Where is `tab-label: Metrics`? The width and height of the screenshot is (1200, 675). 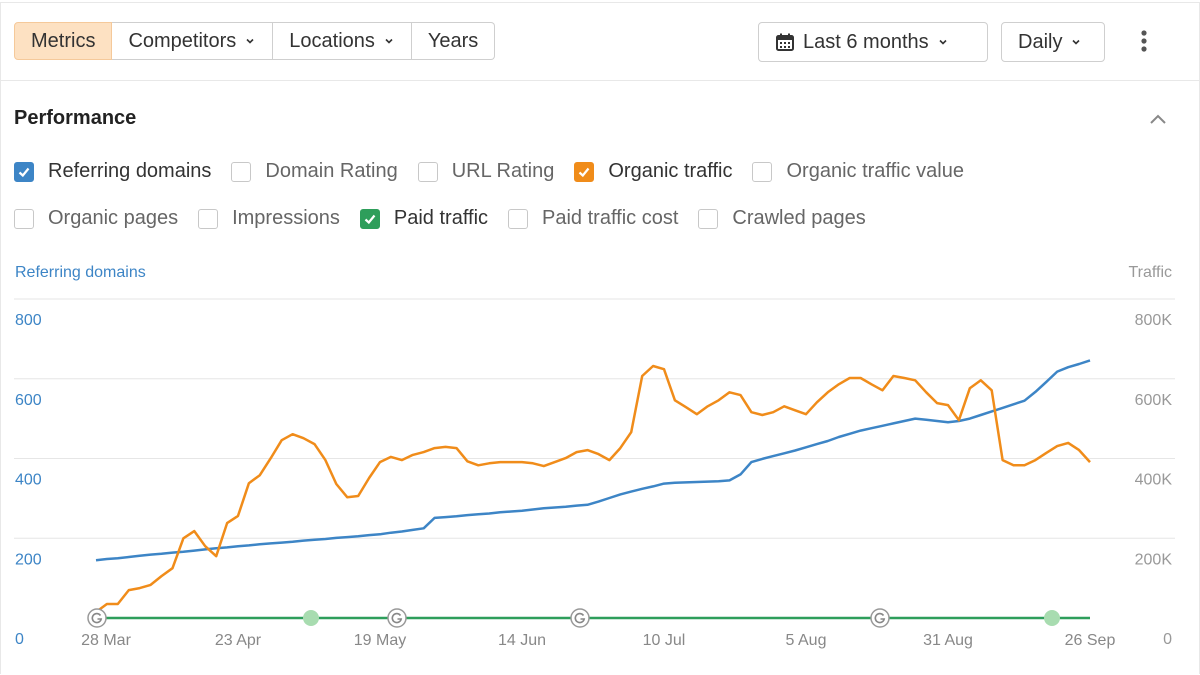 tab-label: Metrics is located at coordinates (63, 40).